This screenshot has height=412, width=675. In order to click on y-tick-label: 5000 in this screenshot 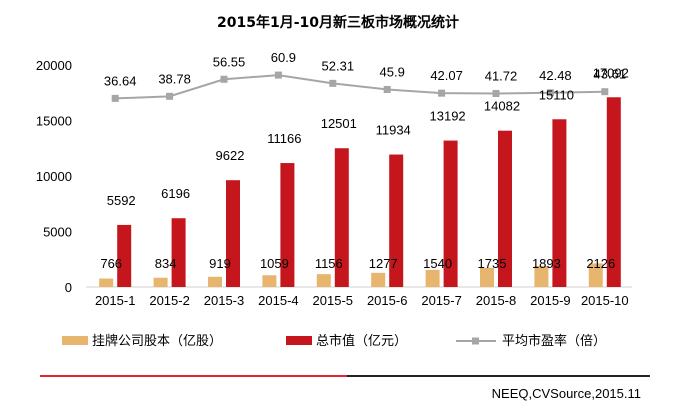, I will do `click(57, 232)`.